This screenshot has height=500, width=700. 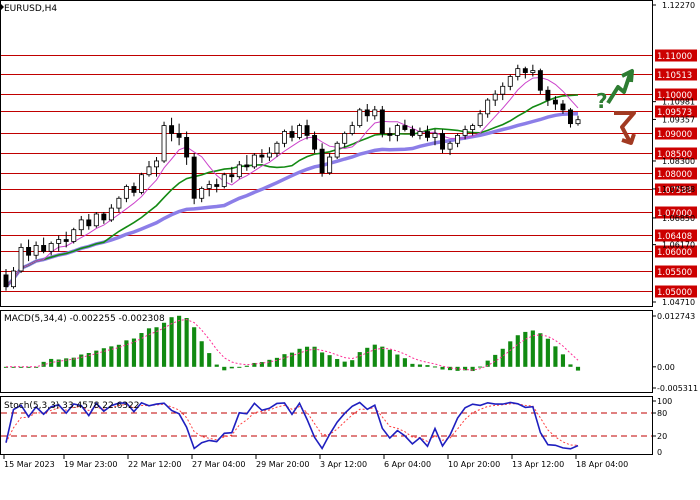 I want to click on level-label: 1.07000, so click(x=674, y=214).